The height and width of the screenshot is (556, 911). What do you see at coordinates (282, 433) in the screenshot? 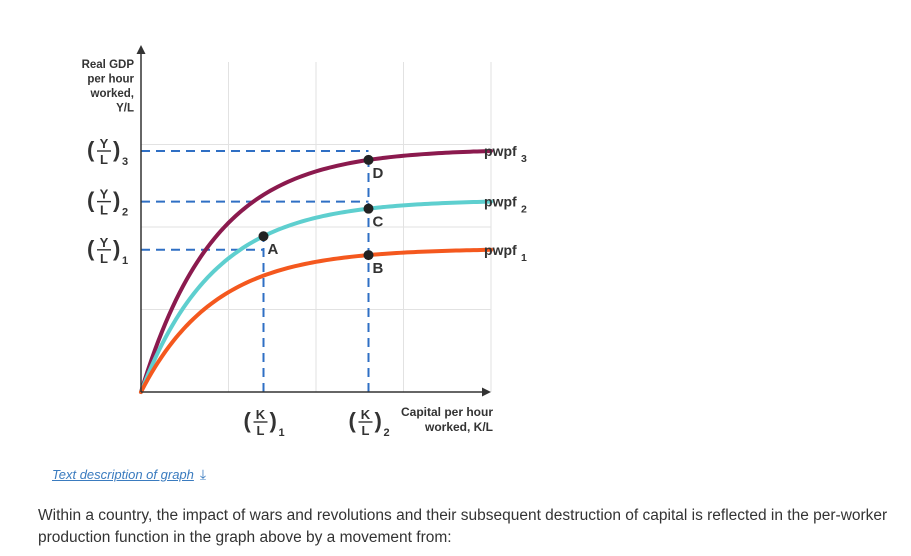
I see `x-level-label-1-subscript: 1` at bounding box center [282, 433].